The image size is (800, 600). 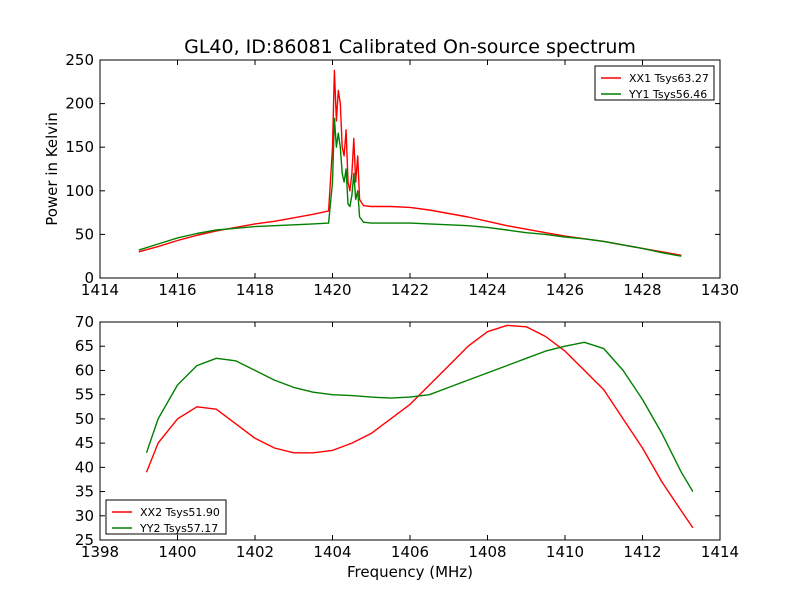 I want to click on x-tick-label: 1428, so click(x=642, y=290).